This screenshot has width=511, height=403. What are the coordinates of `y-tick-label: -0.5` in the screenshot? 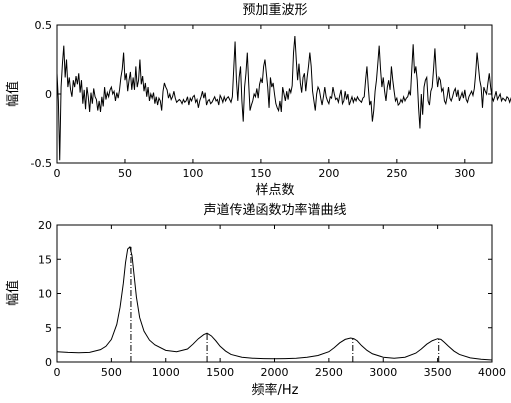 It's located at (41, 163).